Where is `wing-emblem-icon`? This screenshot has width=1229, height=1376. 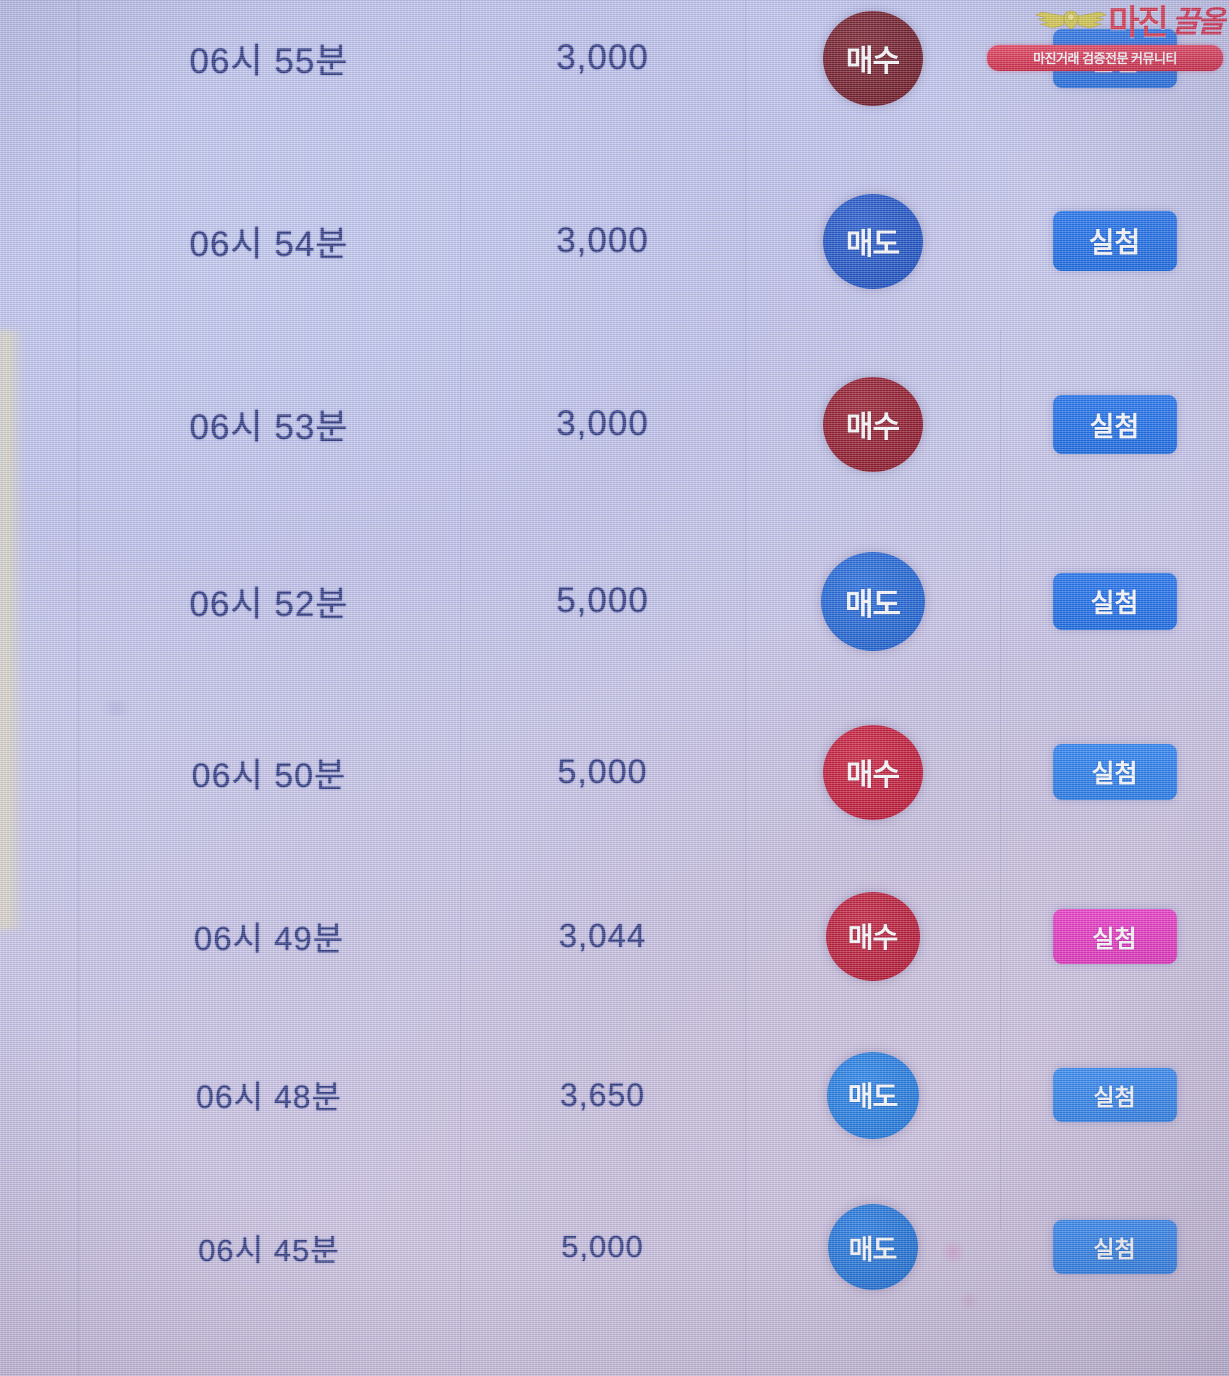 wing-emblem-icon is located at coordinates (1071, 23).